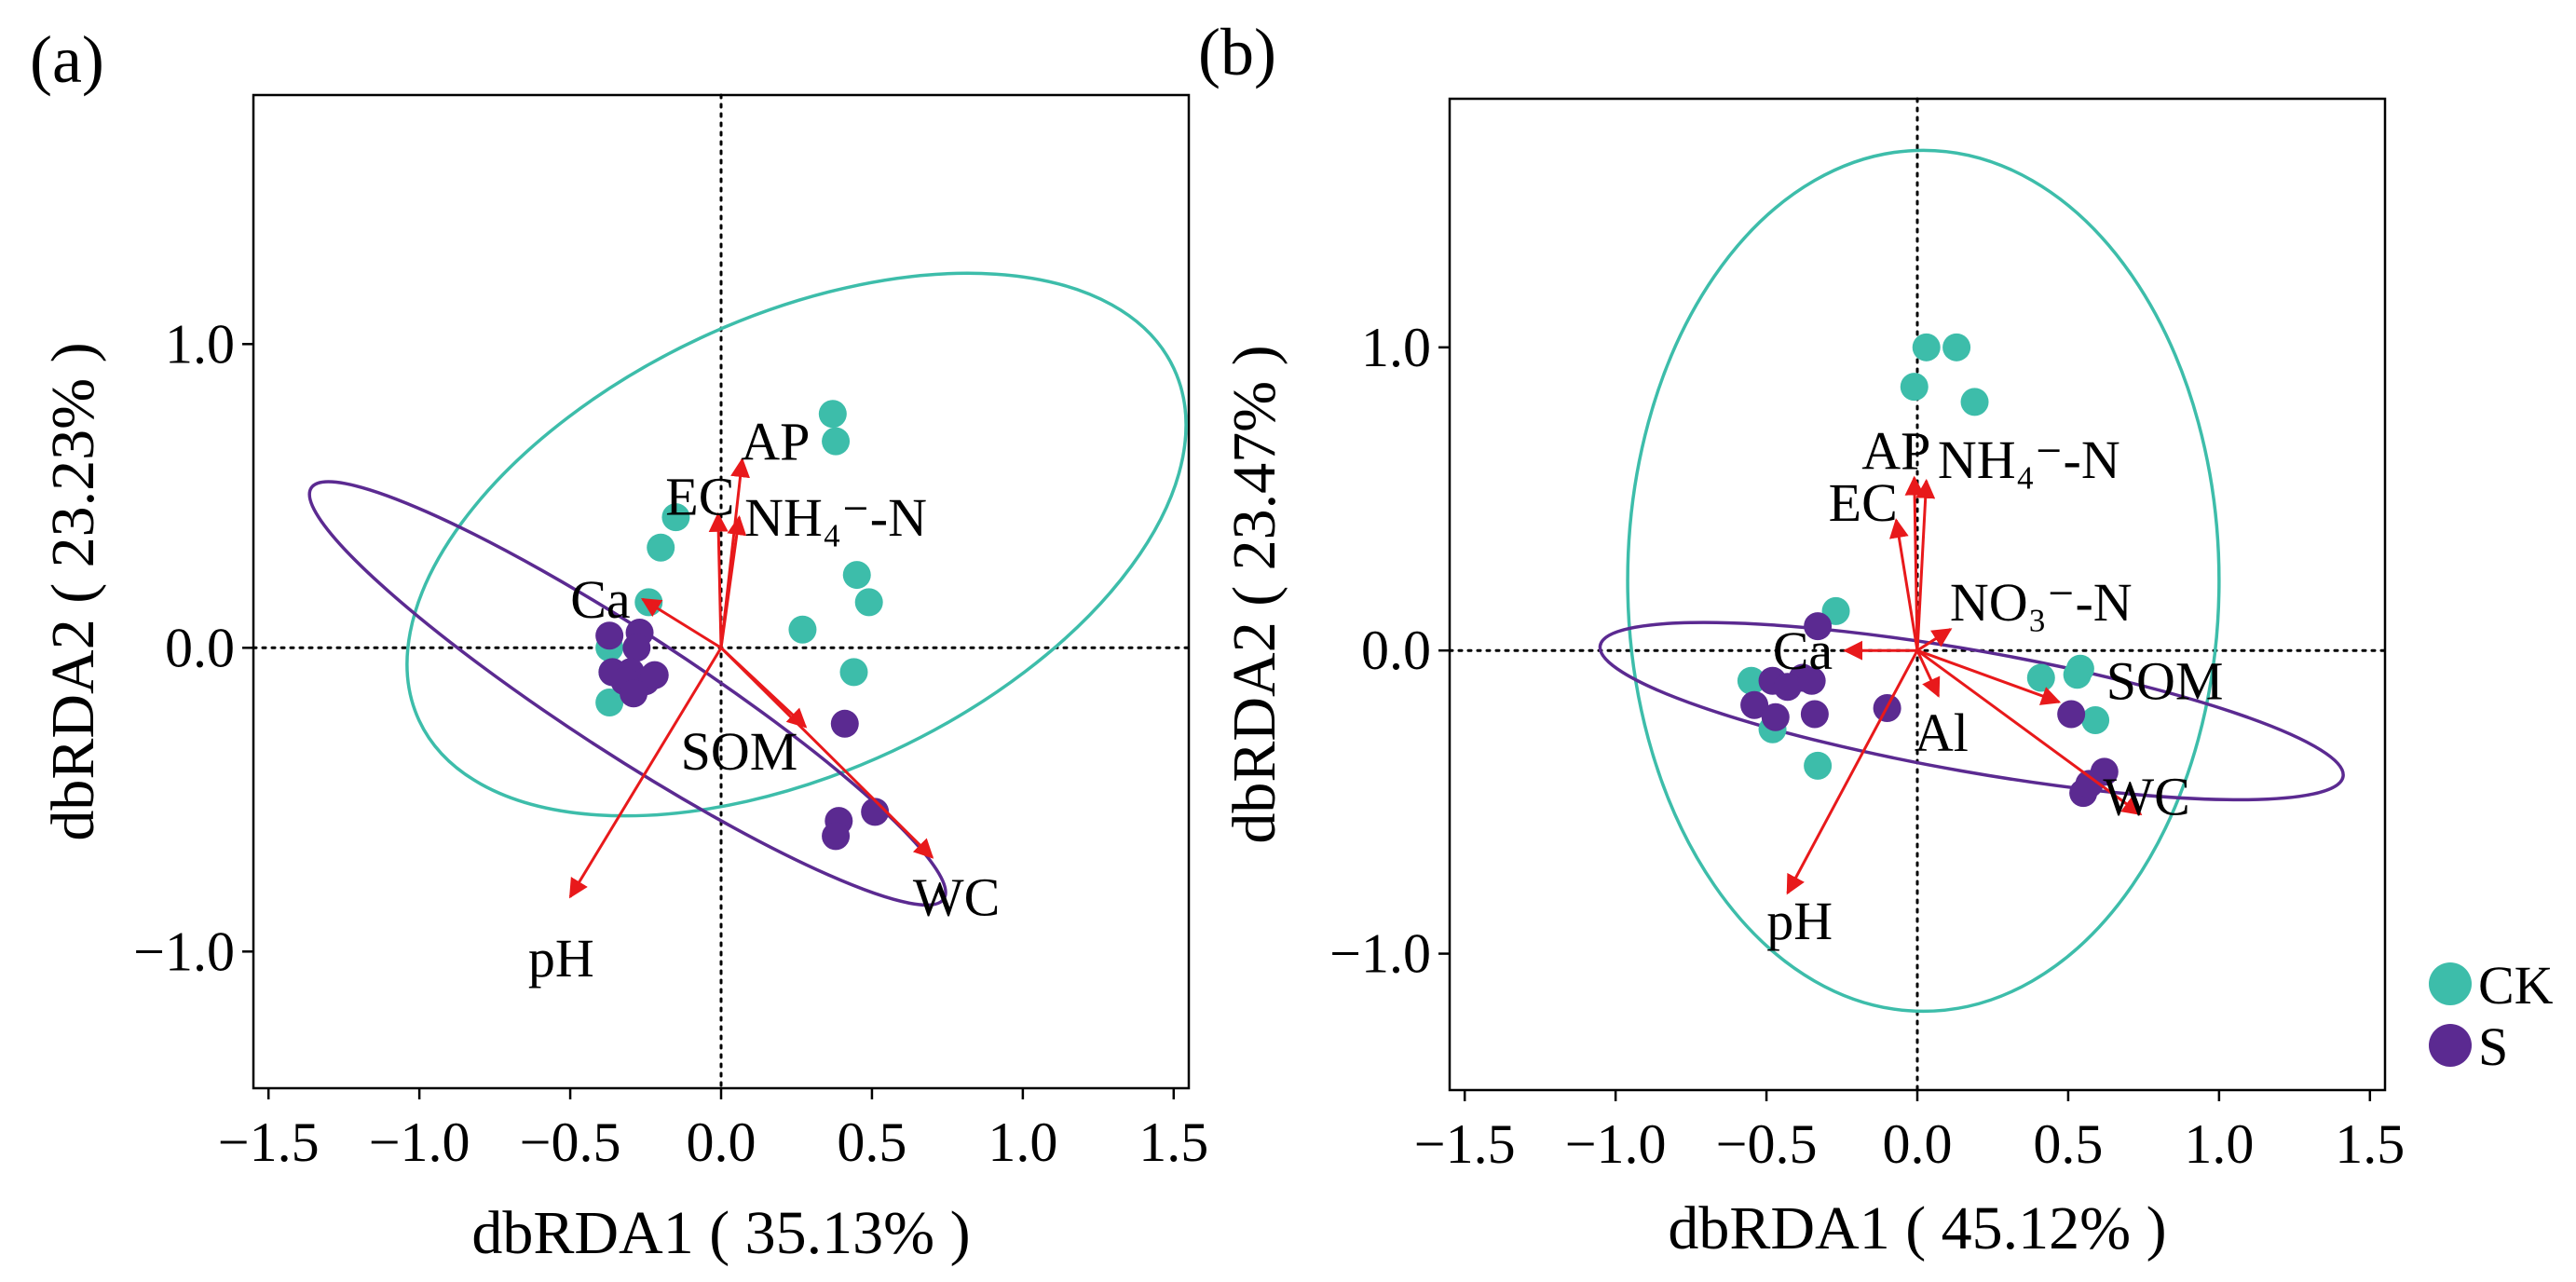  What do you see at coordinates (721, 1142) in the screenshot?
I see `panel-a-x-tick-label: 0.0` at bounding box center [721, 1142].